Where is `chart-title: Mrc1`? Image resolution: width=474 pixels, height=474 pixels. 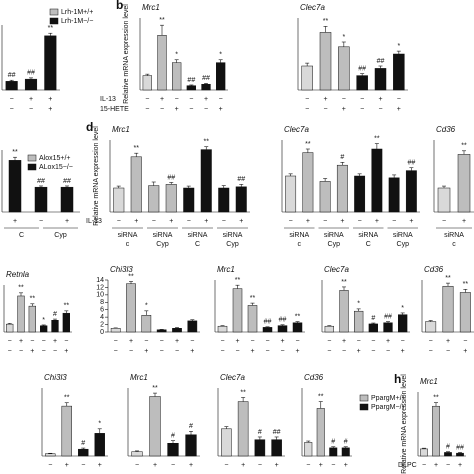
chart-title: Mrc1 is located at coordinates (151, 7).